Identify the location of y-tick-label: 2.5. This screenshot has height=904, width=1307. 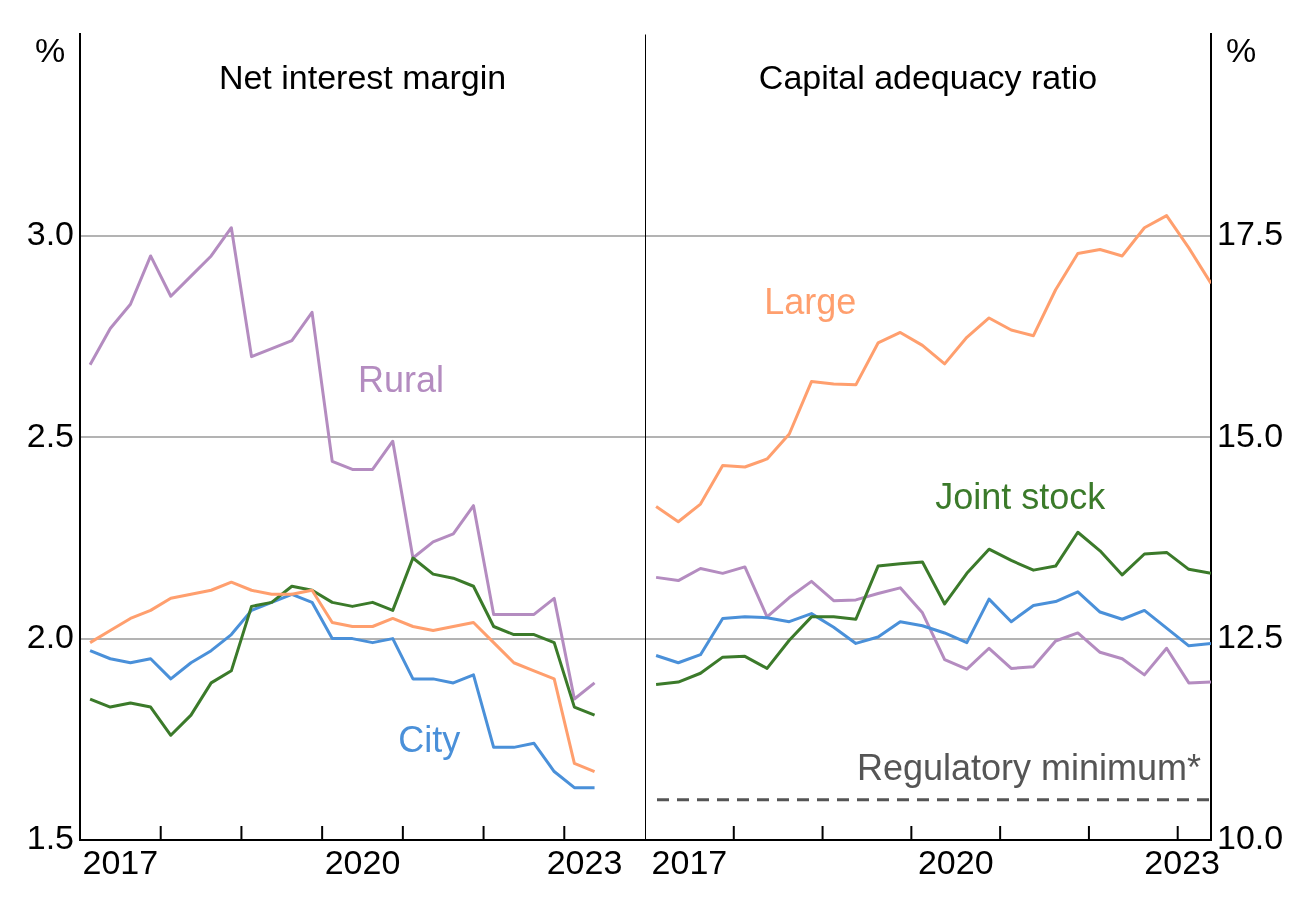
(50, 434).